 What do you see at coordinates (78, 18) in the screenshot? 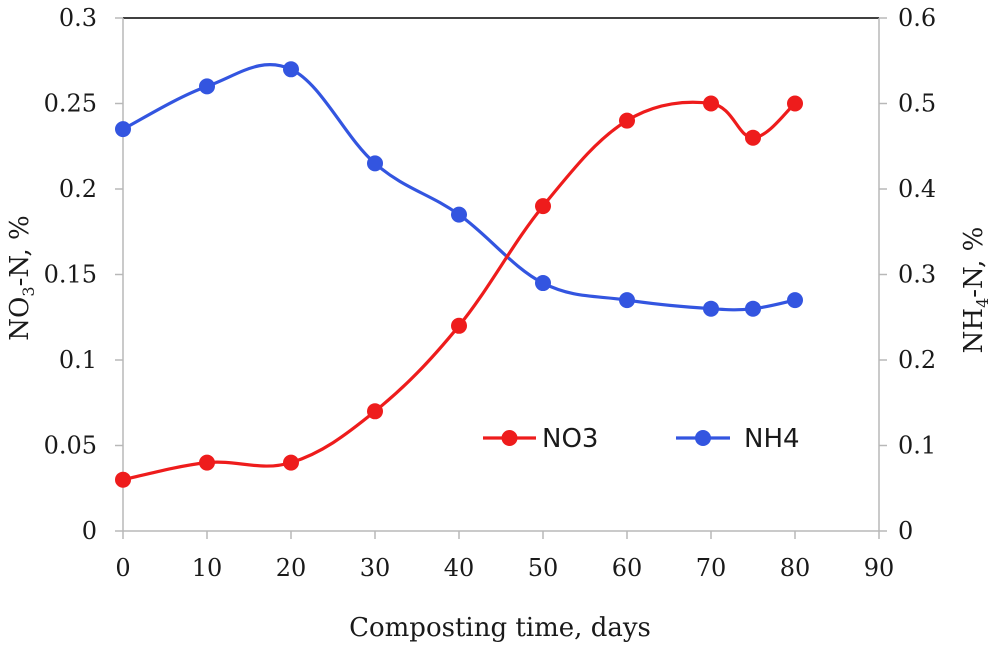
I see `left-tick-label: 0.3` at bounding box center [78, 18].